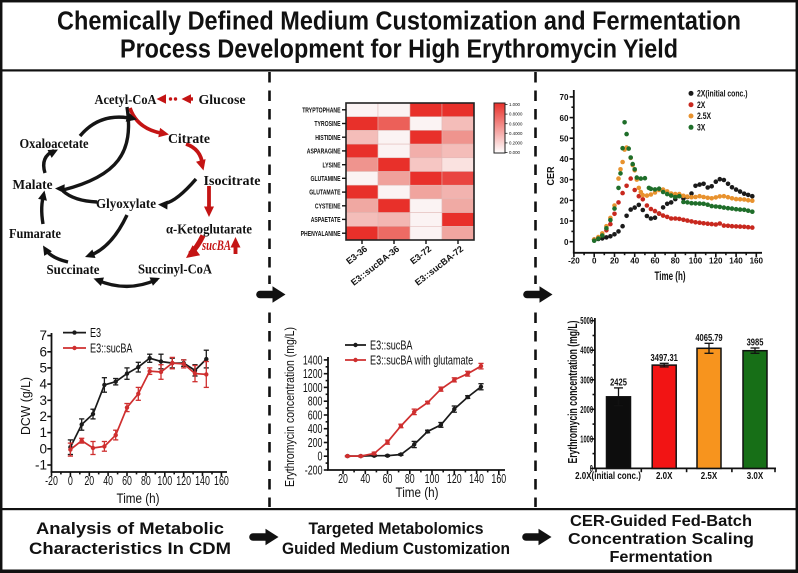 Image resolution: width=798 pixels, height=573 pixels. I want to click on svg-text: 4065.79, so click(708, 338).